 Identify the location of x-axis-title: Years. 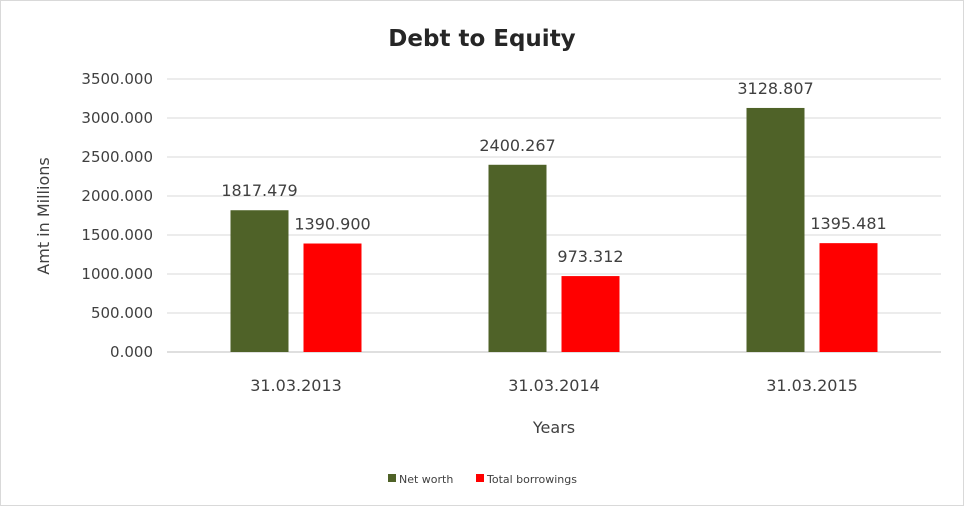
(553, 427).